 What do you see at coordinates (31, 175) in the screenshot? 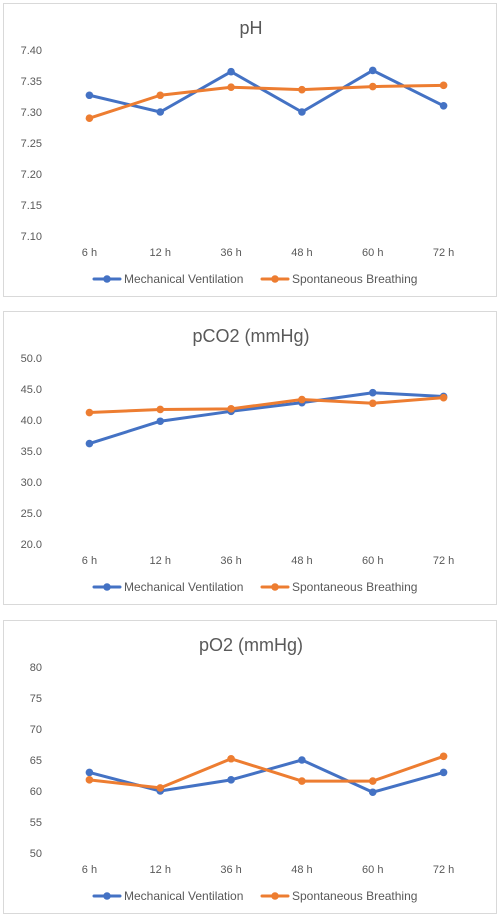
I see `y-tick-label: 7.20` at bounding box center [31, 175].